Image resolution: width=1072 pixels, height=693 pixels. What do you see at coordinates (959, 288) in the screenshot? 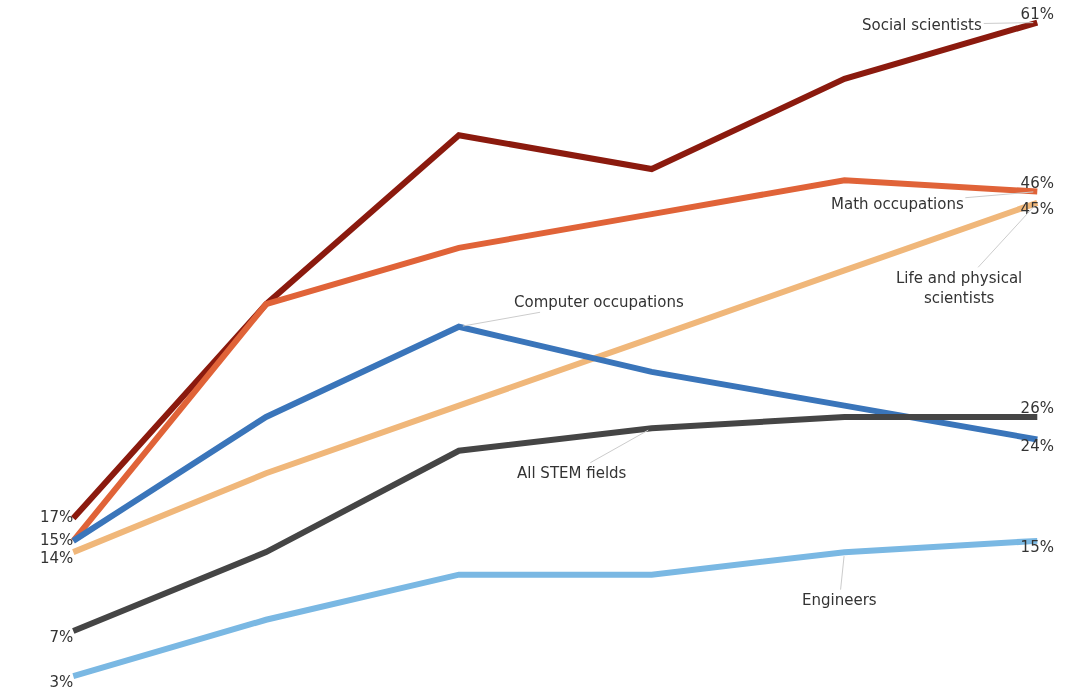
I see `series-label: Life and physical scientists` at bounding box center [959, 288].